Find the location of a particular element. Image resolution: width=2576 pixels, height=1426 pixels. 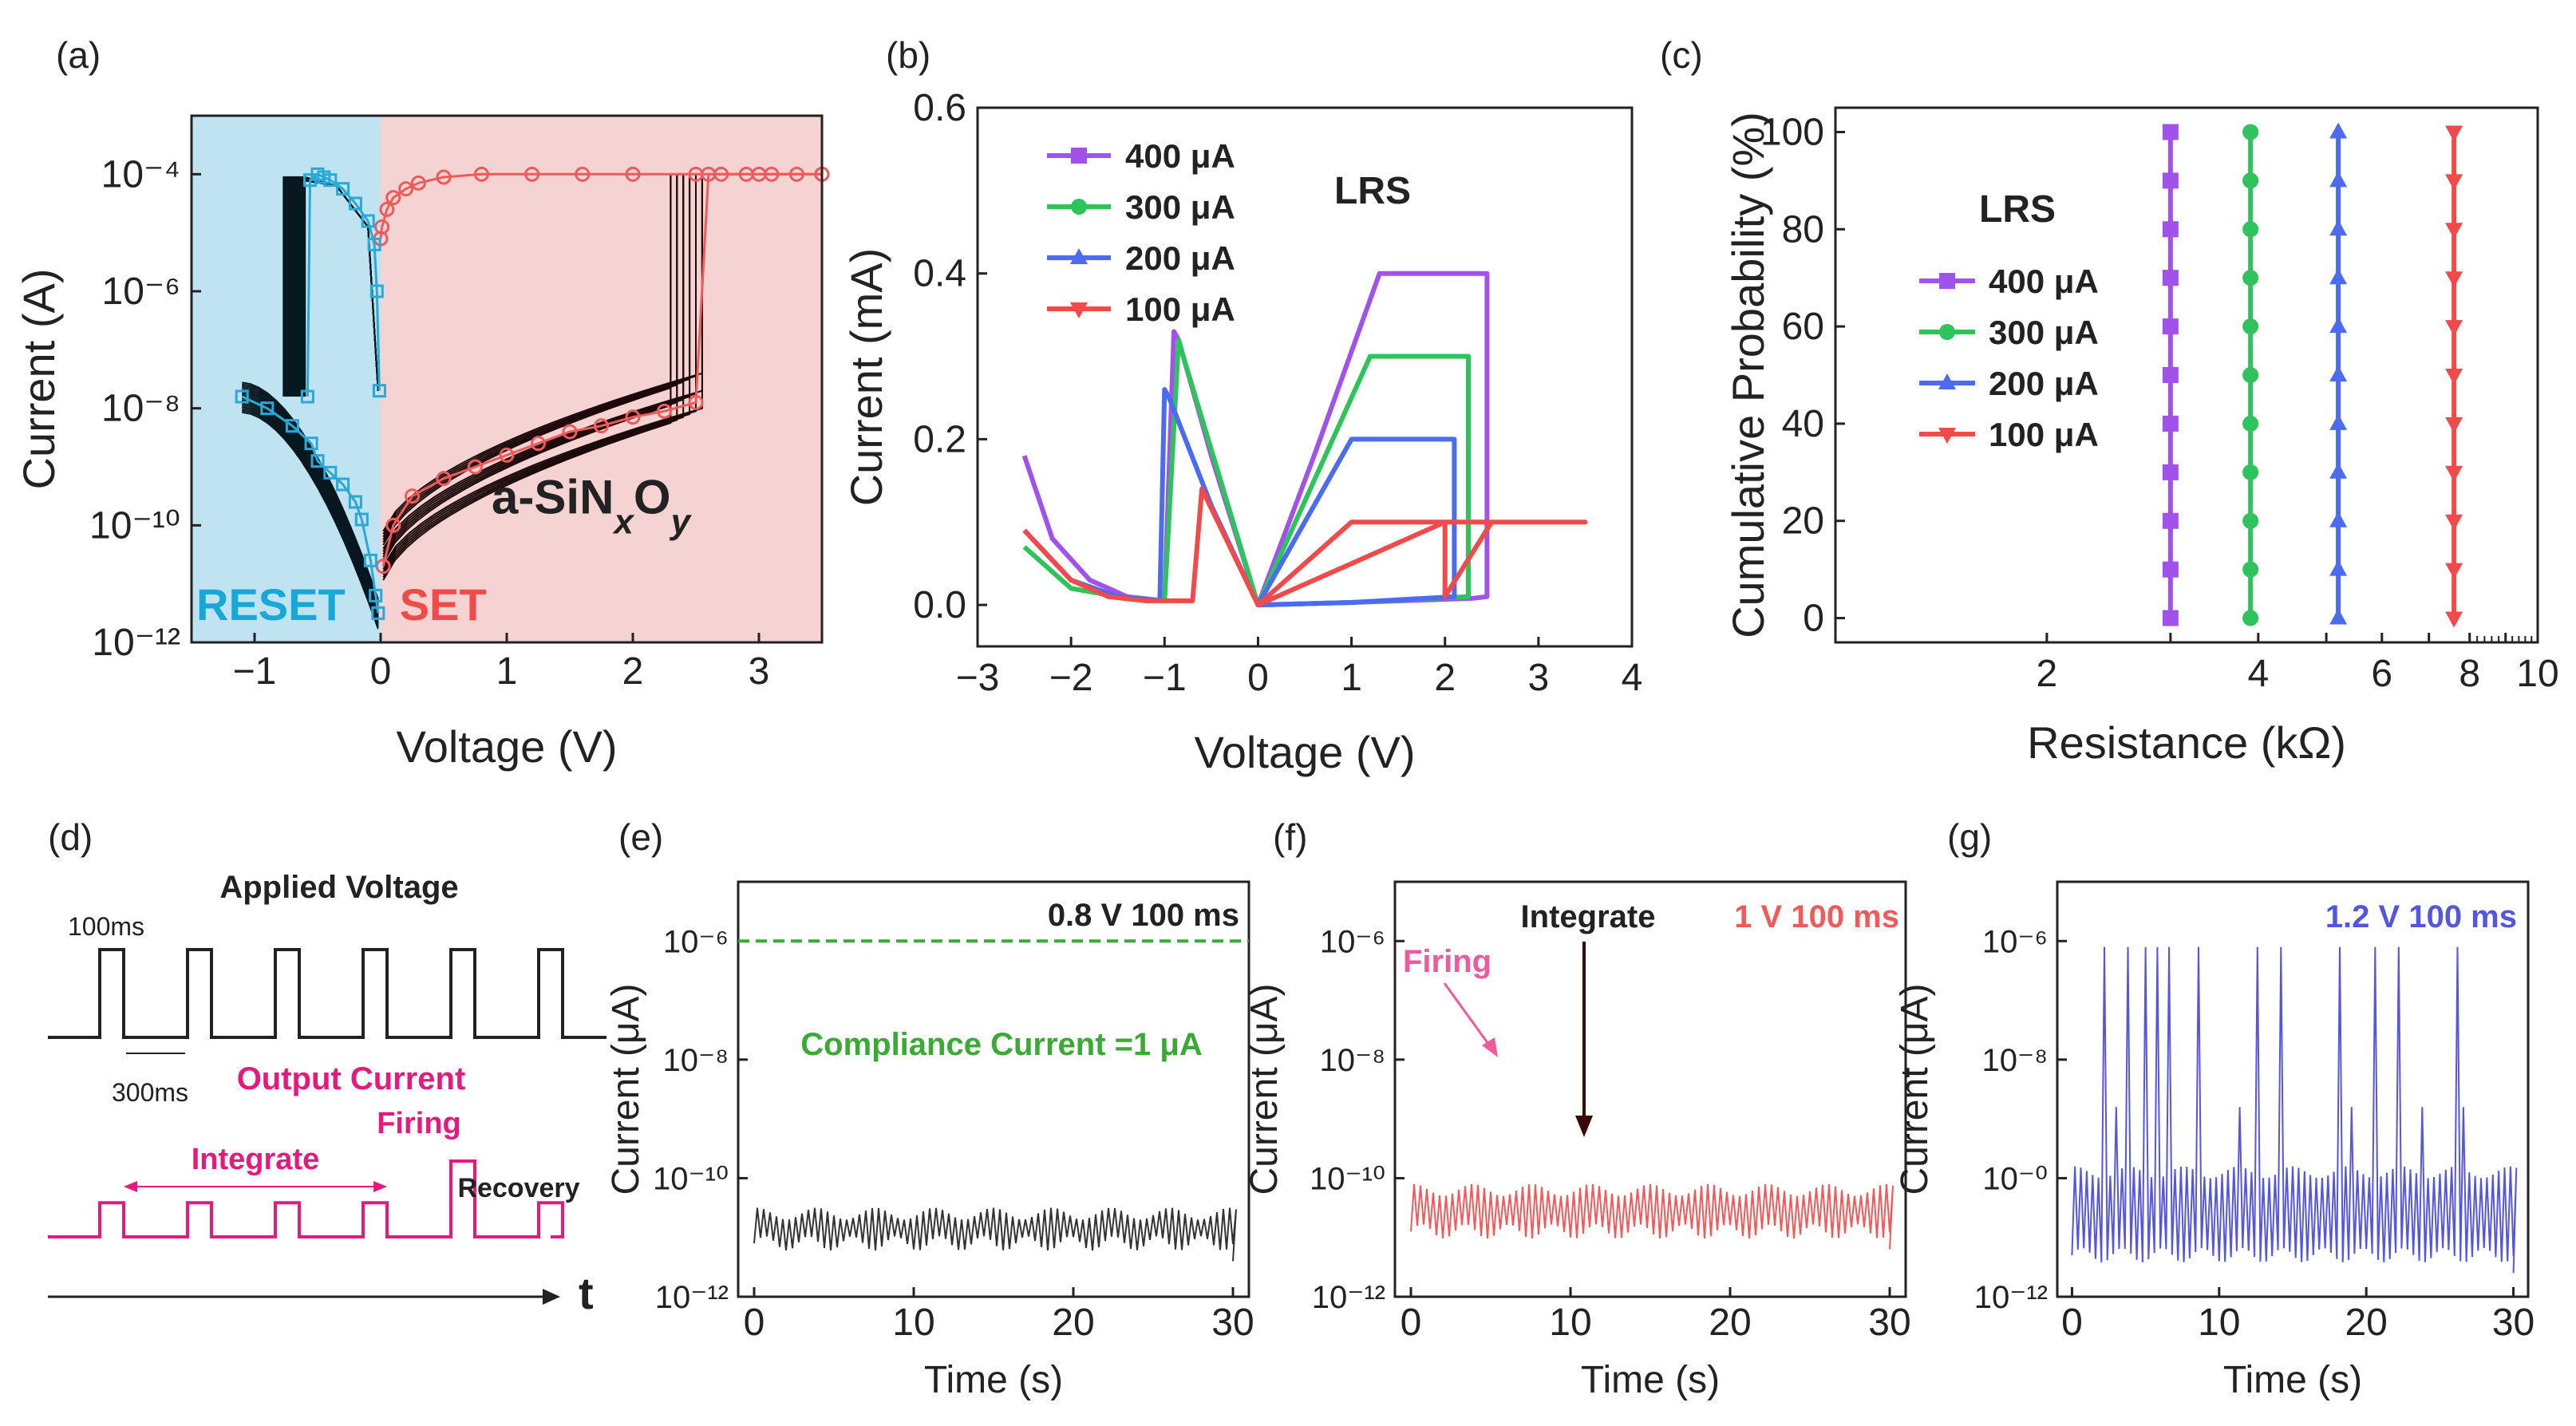

x-tick-label: 8 is located at coordinates (2469, 674).